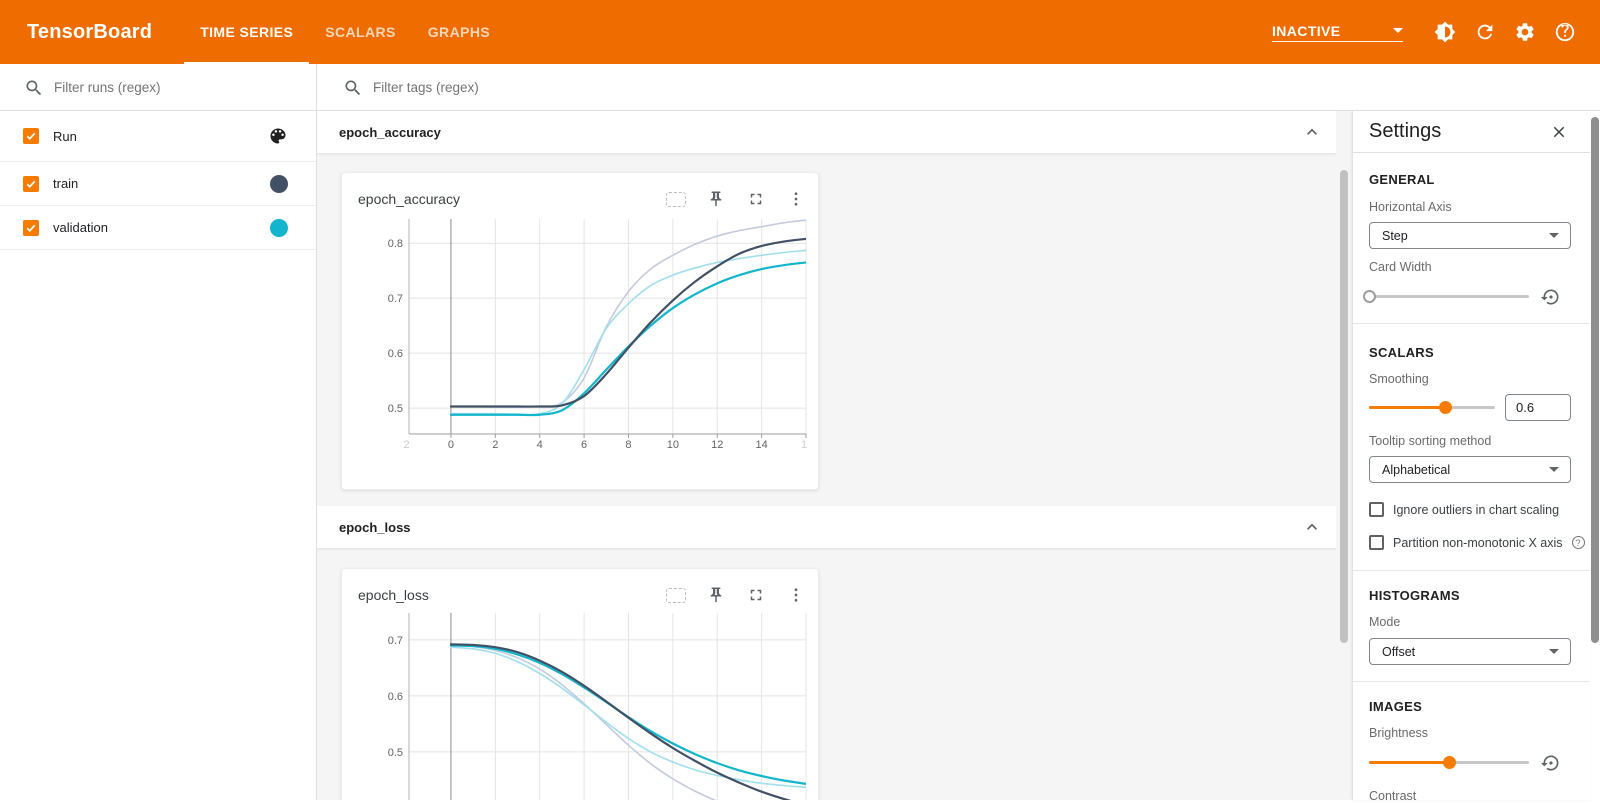 The height and width of the screenshot is (803, 1600). I want to click on run-checkbox, so click(31, 136).